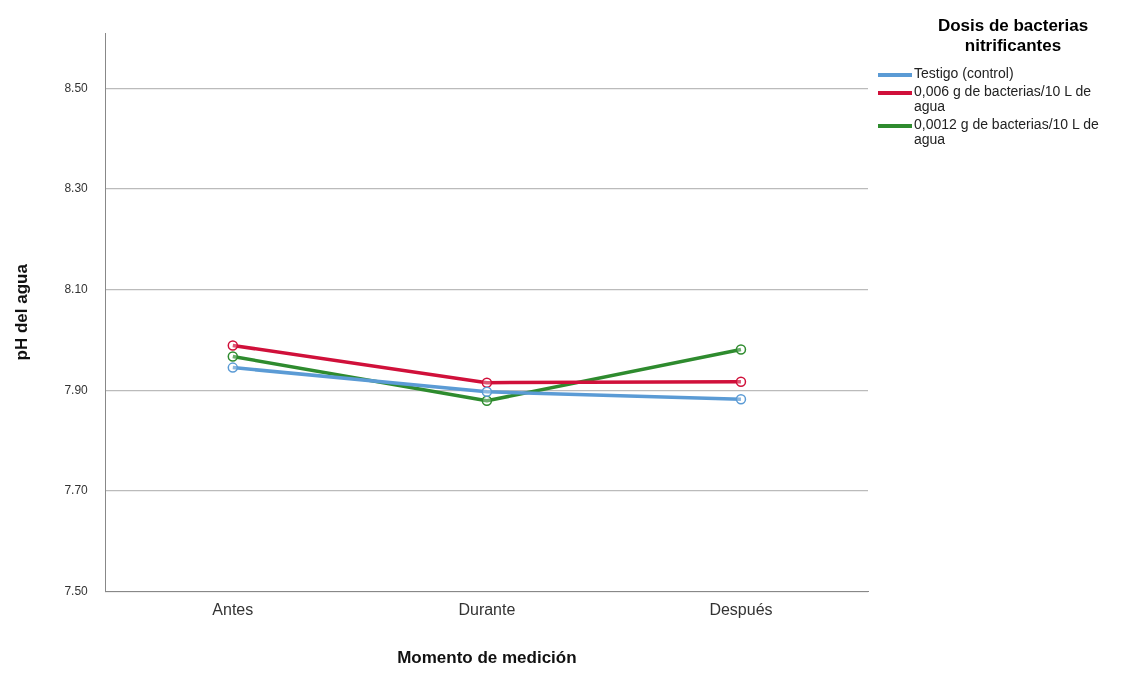 Image resolution: width=1148 pixels, height=681 pixels. Describe the element at coordinates (487, 658) in the screenshot. I see `x-axis-title: Momento de medición` at that location.